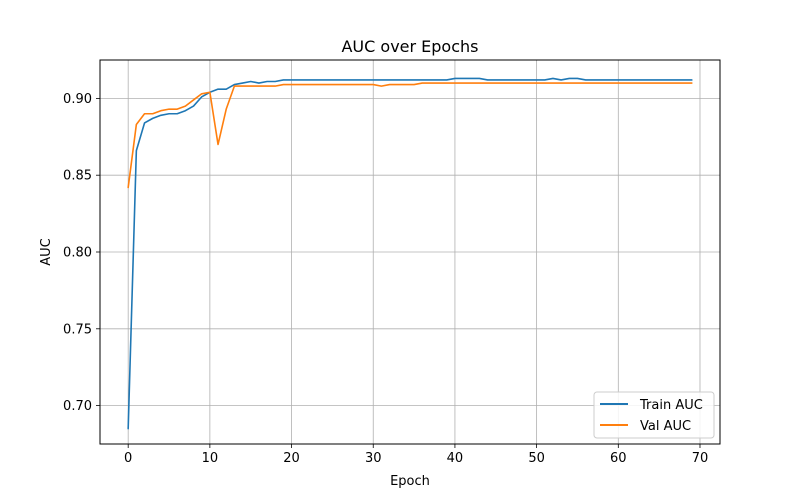  What do you see at coordinates (77, 329) in the screenshot?
I see `y-tick-label: 0.75` at bounding box center [77, 329].